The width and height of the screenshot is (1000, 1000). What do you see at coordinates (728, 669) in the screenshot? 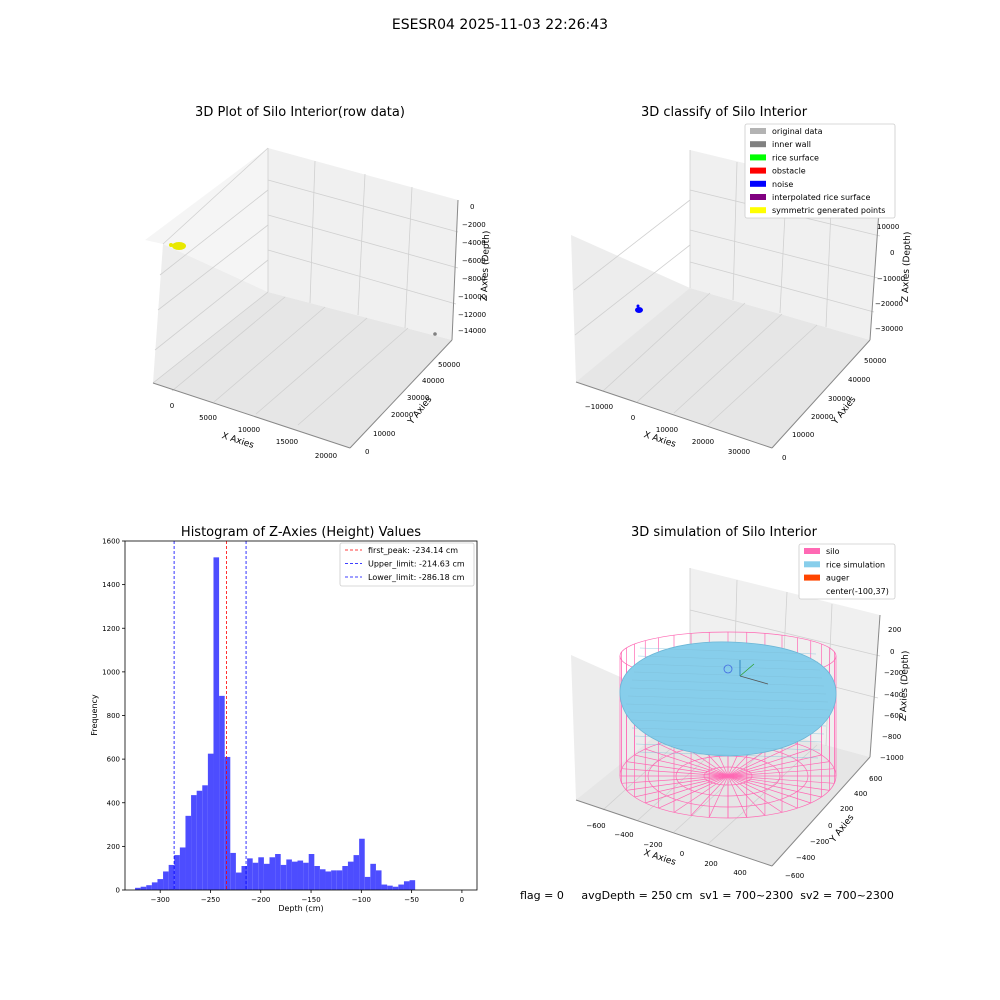
I see `auger-marker` at bounding box center [728, 669].